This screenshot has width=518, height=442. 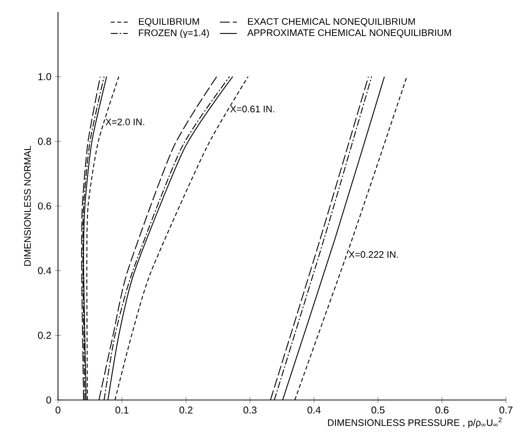 What do you see at coordinates (49, 400) in the screenshot?
I see `y-tick-label: 0` at bounding box center [49, 400].